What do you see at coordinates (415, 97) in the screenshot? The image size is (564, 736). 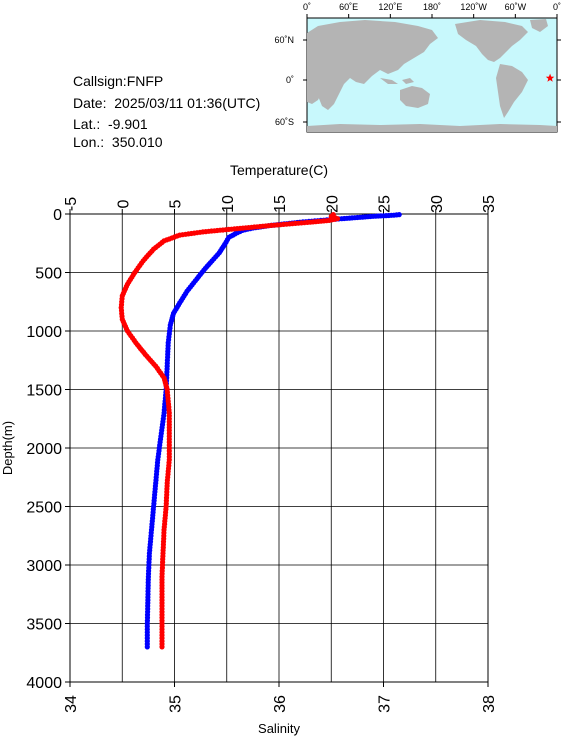 I see `map-landmass-australia` at bounding box center [415, 97].